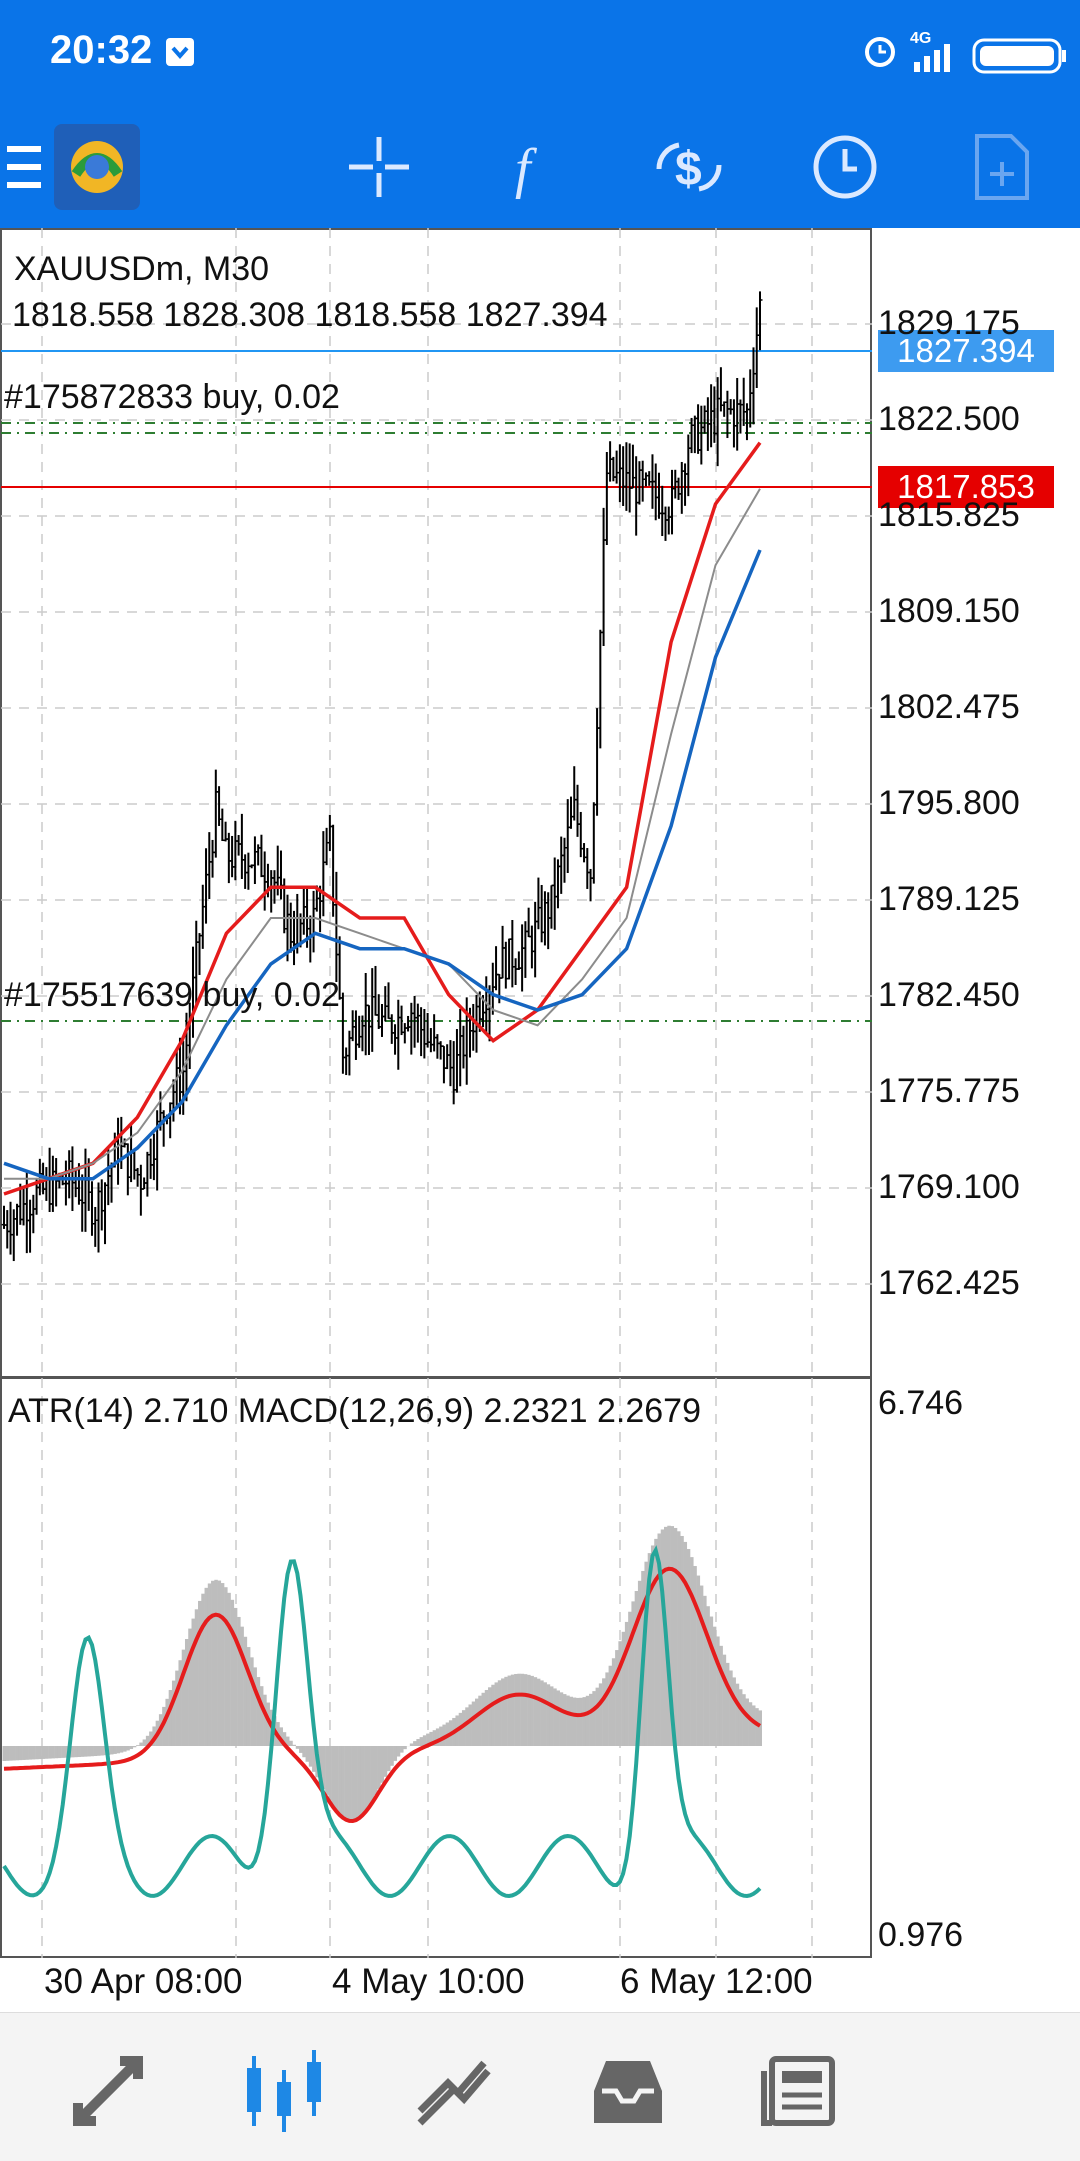 Image resolution: width=1080 pixels, height=2161 pixels. What do you see at coordinates (845, 167) in the screenshot?
I see `clock-icon` at bounding box center [845, 167].